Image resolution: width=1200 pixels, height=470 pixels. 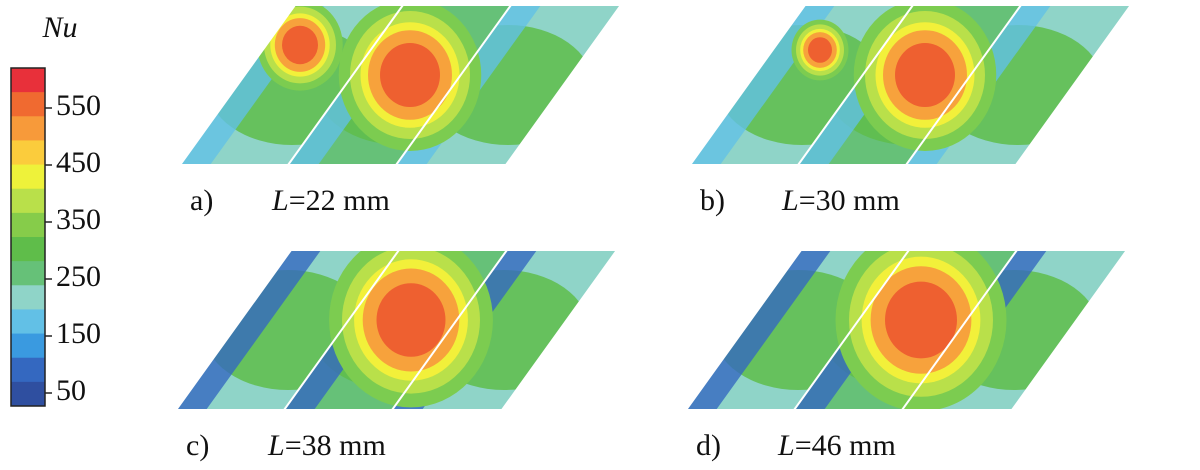 I want to click on colorbar-label: 150, so click(x=78, y=333).